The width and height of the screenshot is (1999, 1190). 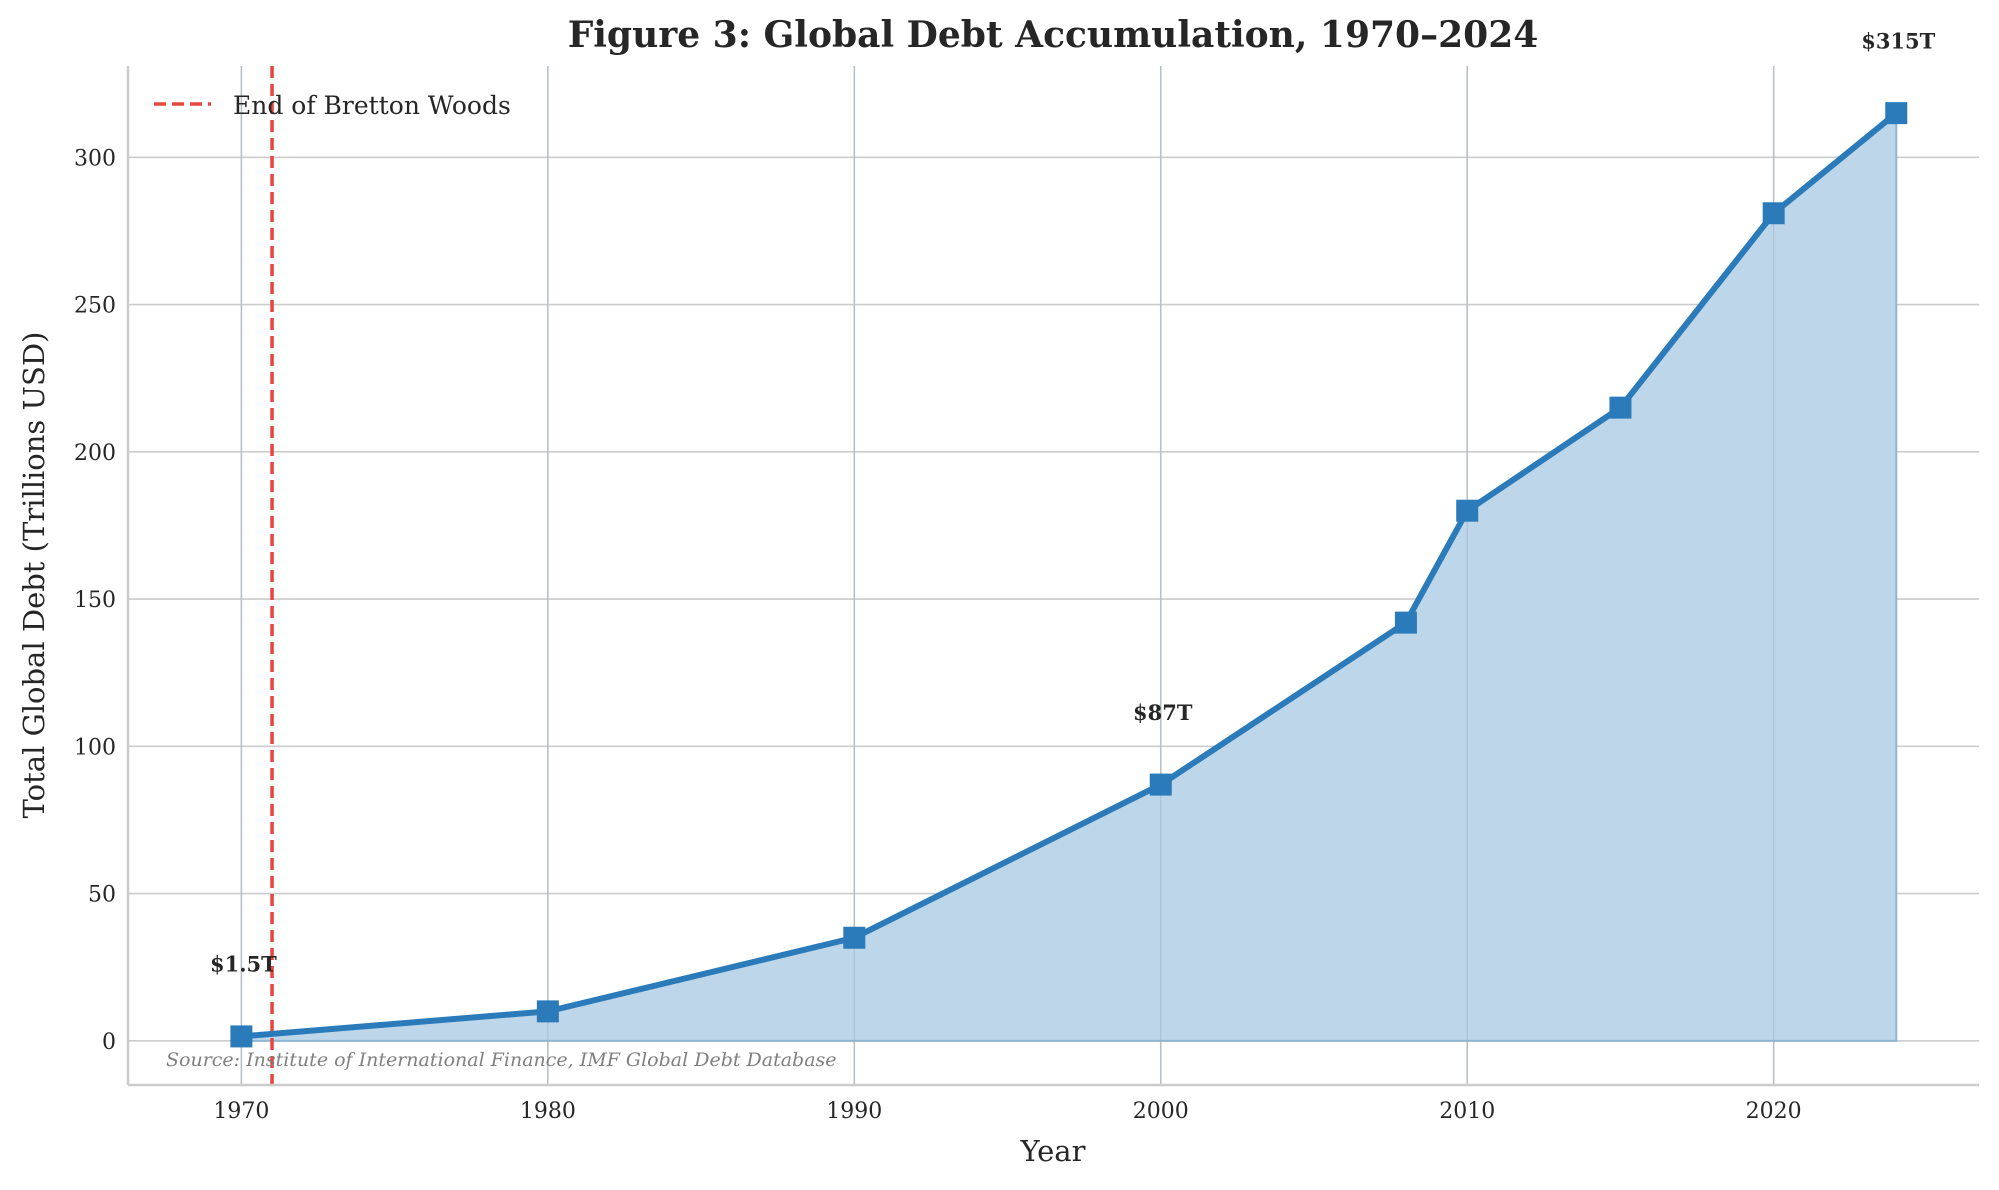 What do you see at coordinates (1467, 1111) in the screenshot?
I see `x-tick-label: 2010` at bounding box center [1467, 1111].